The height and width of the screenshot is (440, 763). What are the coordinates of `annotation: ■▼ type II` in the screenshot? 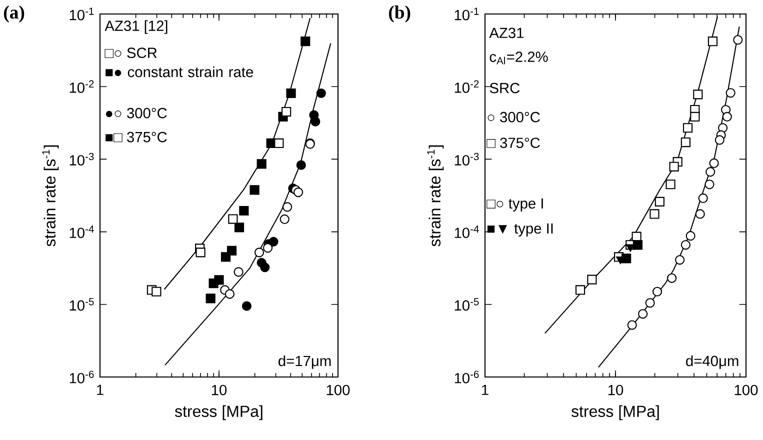 It's located at (520, 230).